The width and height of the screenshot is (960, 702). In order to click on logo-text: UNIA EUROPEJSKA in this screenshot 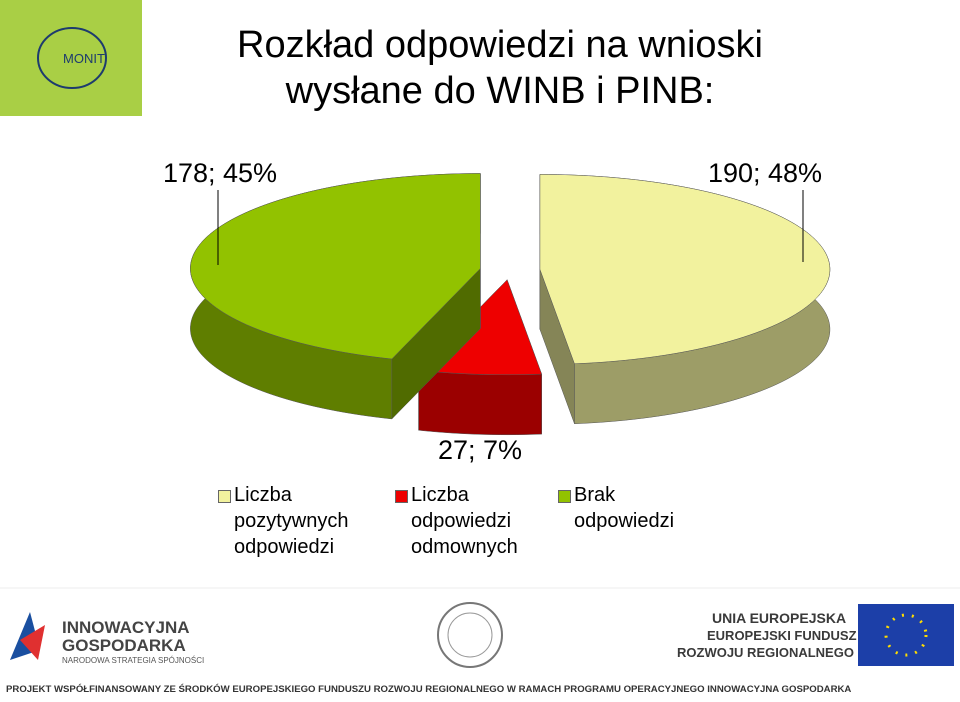, I will do `click(779, 618)`.